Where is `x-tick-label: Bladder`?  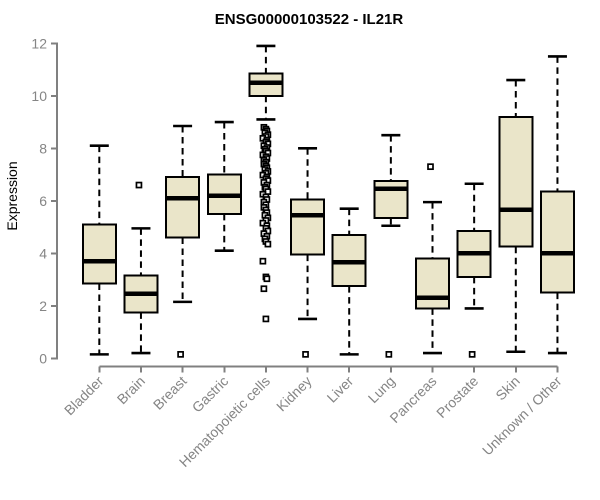
x-tick-label: Bladder is located at coordinates (84, 396).